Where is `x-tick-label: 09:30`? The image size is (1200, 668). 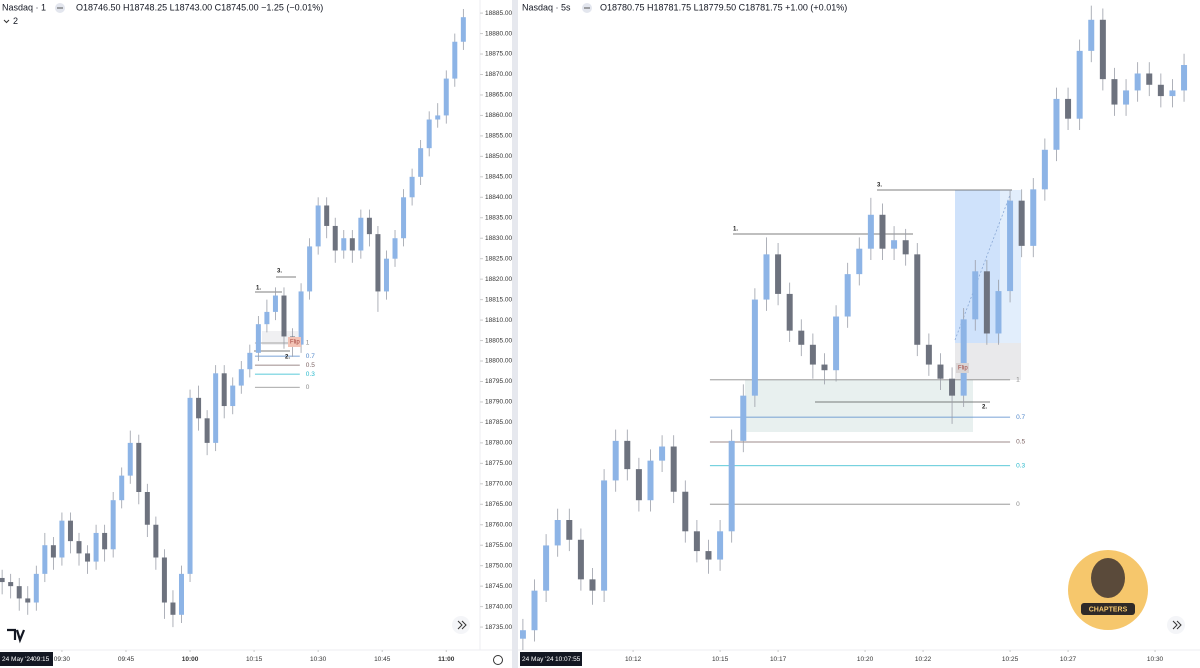 x-tick-label: 09:30 is located at coordinates (62, 659).